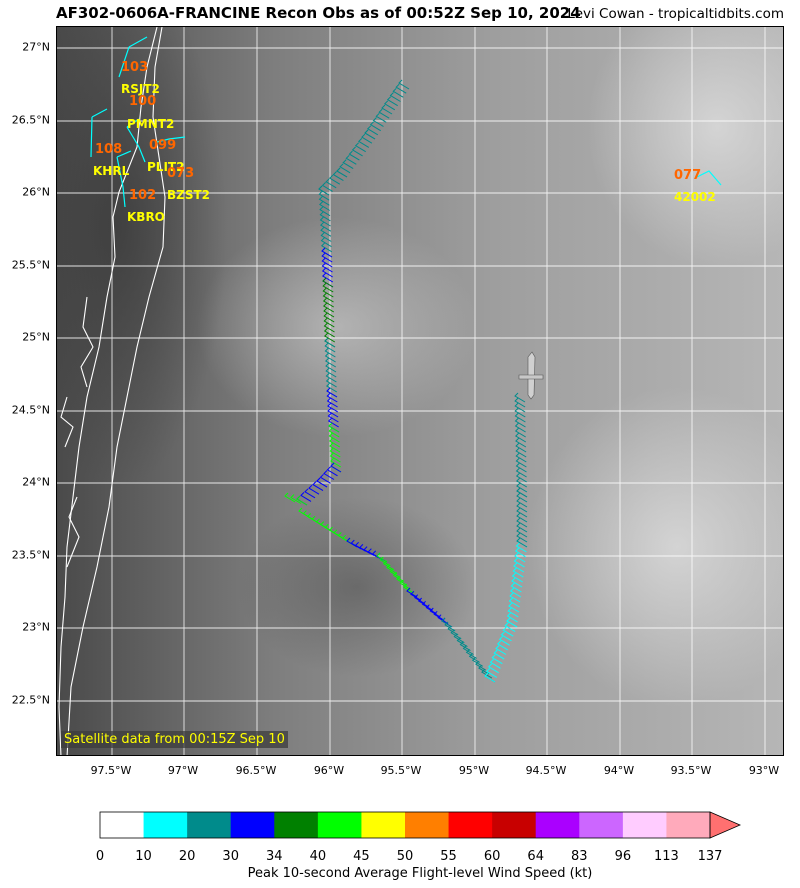 This screenshot has height=888, width=800. I want to click on lat-label: 25°N, so click(36, 337).